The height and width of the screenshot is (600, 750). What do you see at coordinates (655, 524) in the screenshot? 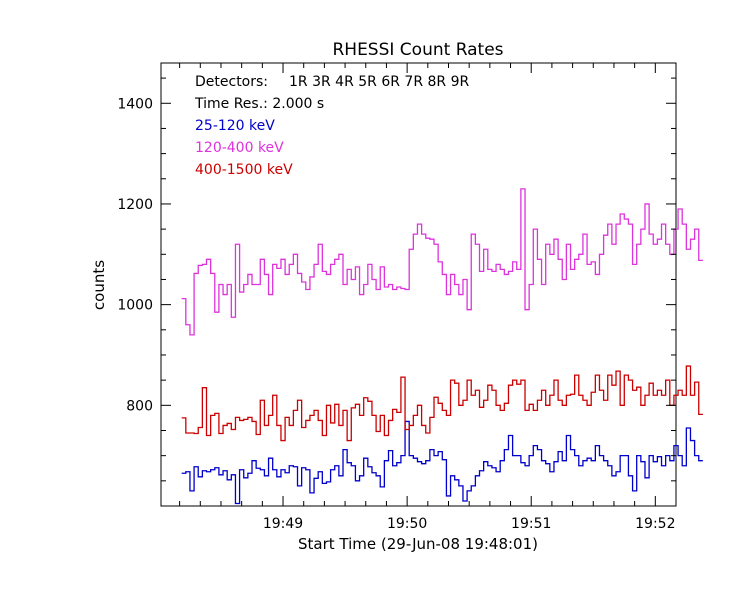
I see `x-tick-label: 19:52` at bounding box center [655, 524].